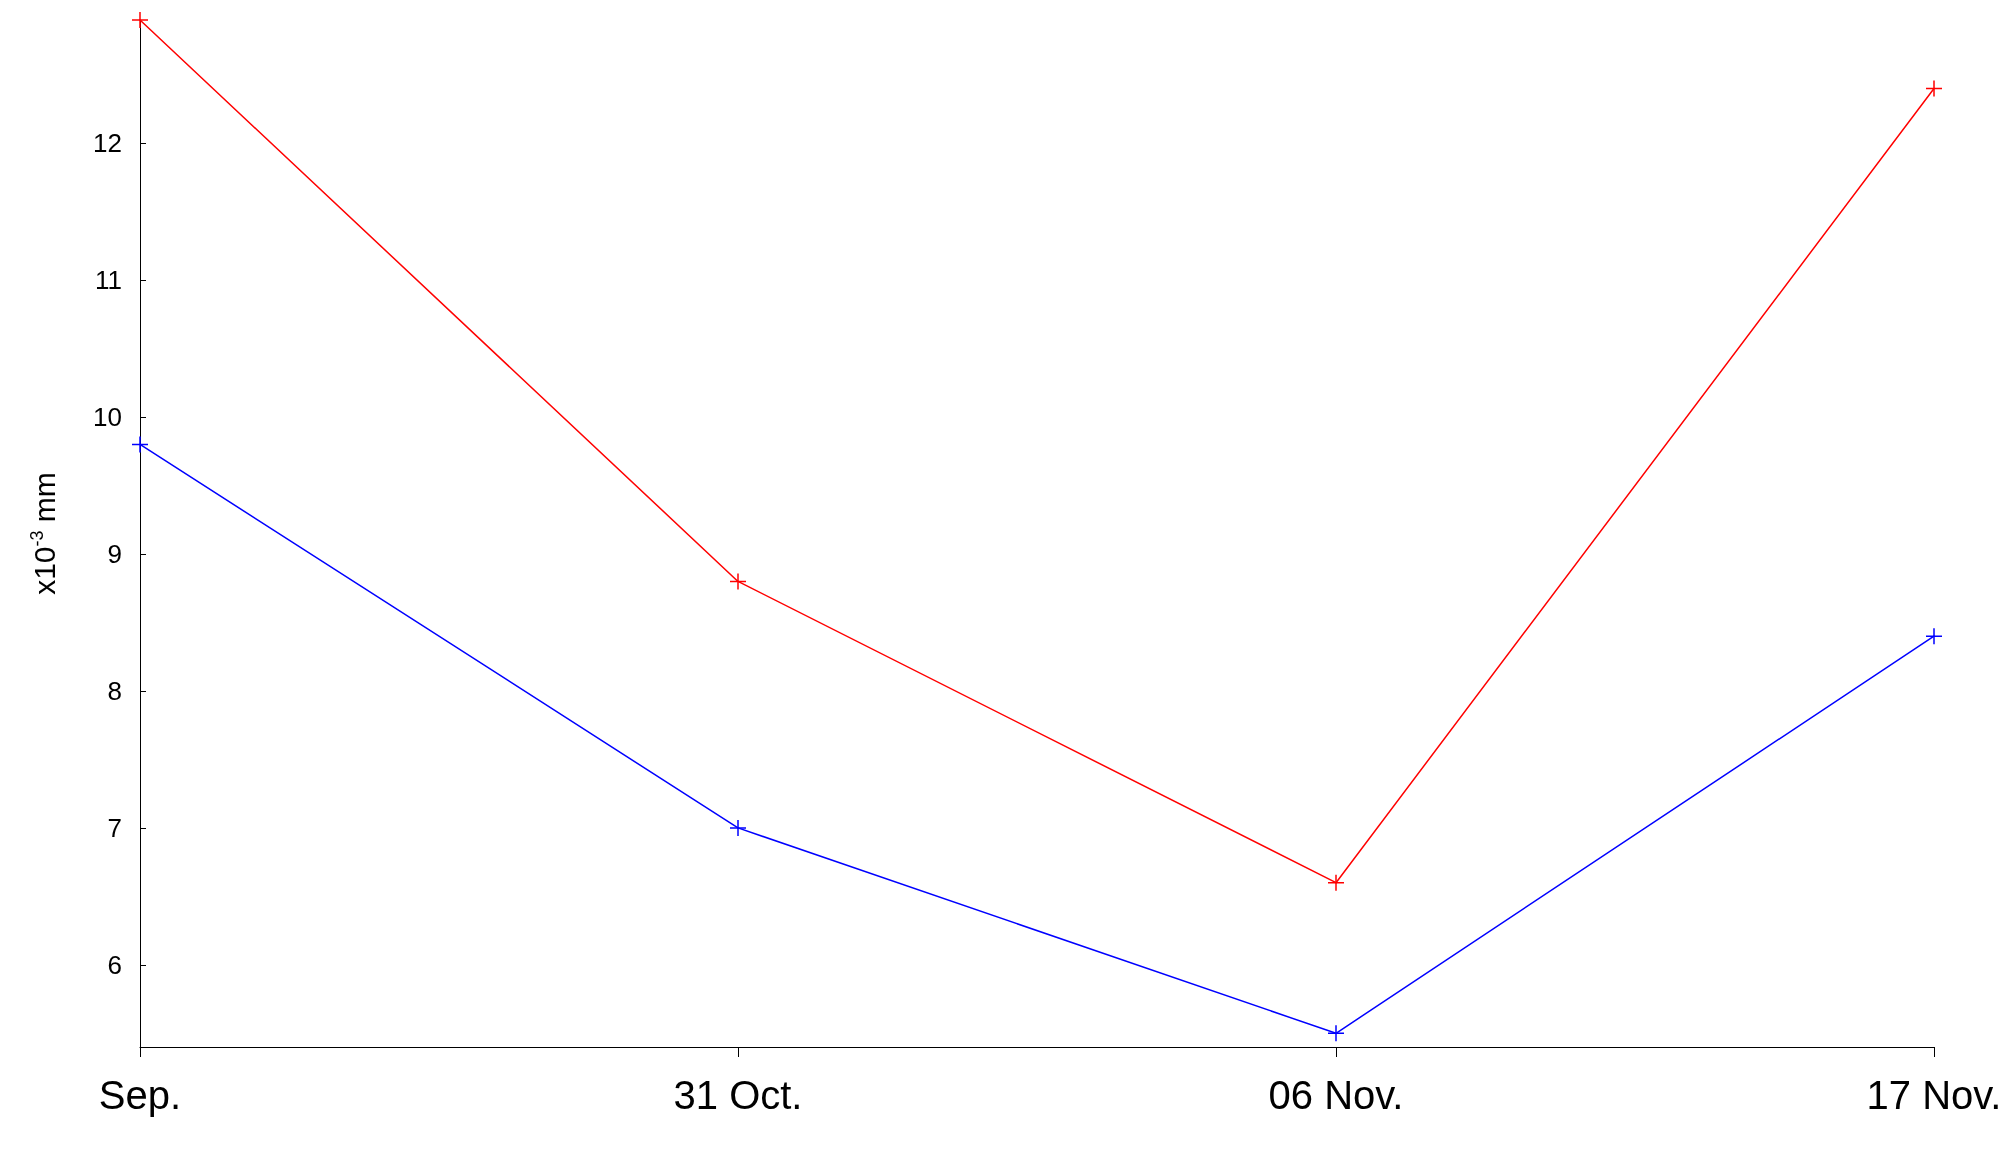  Describe the element at coordinates (114, 554) in the screenshot. I see `y-tick-label: 9` at that location.